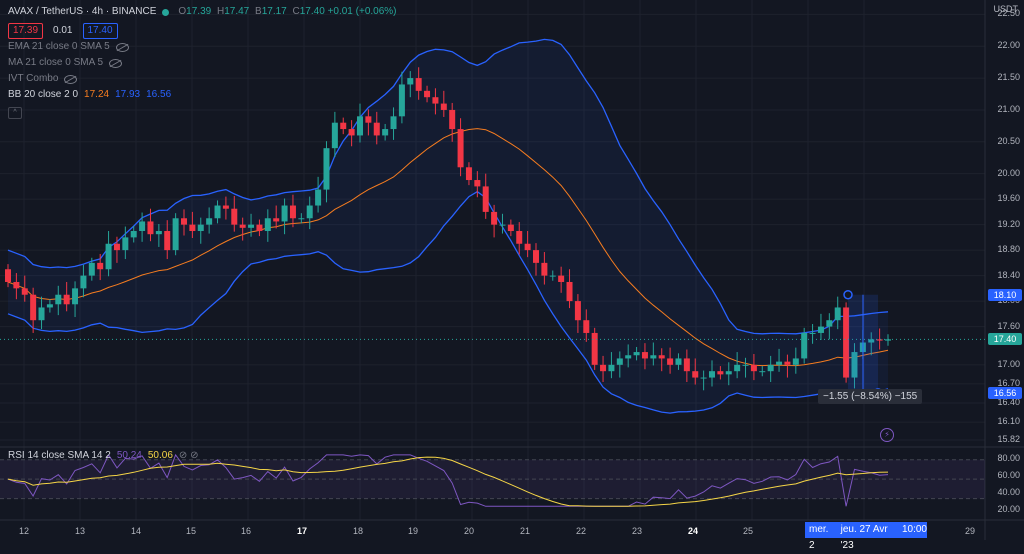  What do you see at coordinates (202, 47) in the screenshot?
I see `indicator-ema: EMA 21 close 0 SMA 5` at bounding box center [202, 47].